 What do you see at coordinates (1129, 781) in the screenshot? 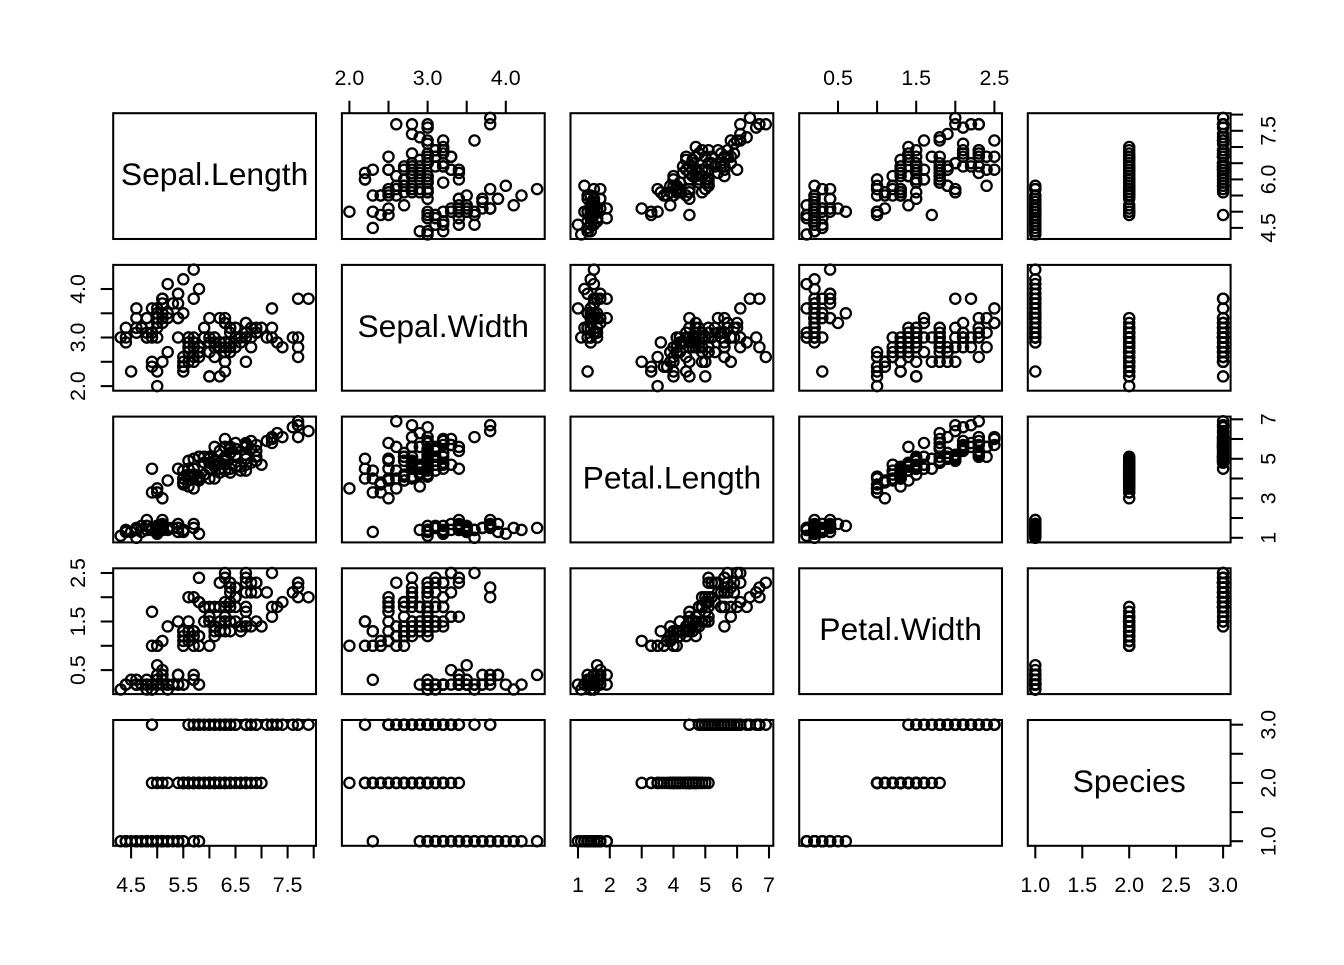
I see `svg-text: Species` at bounding box center [1129, 781].